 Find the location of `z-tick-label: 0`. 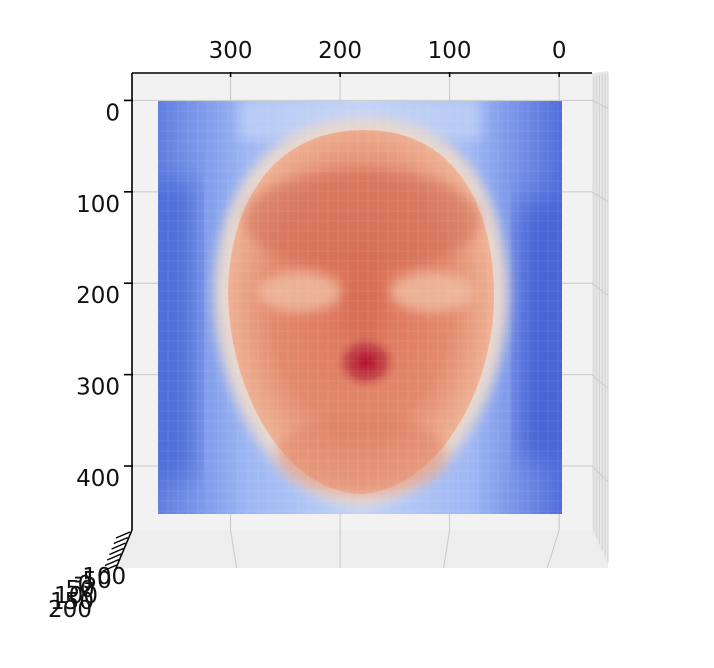

z-tick-label: 0 is located at coordinates (85, 585).